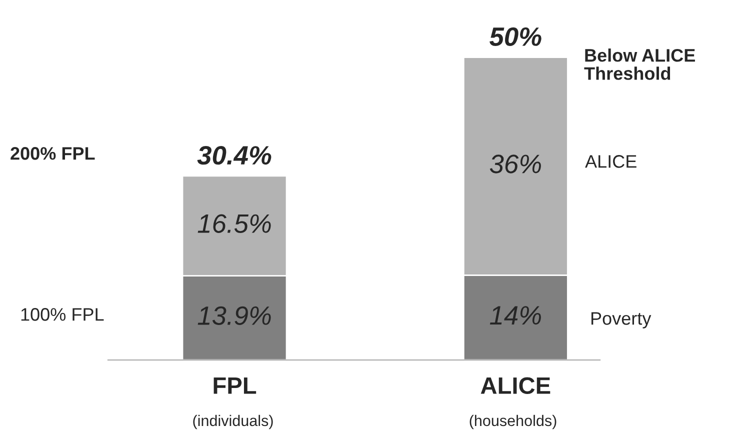 The height and width of the screenshot is (432, 749). Describe the element at coordinates (52, 153) in the screenshot. I see `text: 200% FPL` at that location.